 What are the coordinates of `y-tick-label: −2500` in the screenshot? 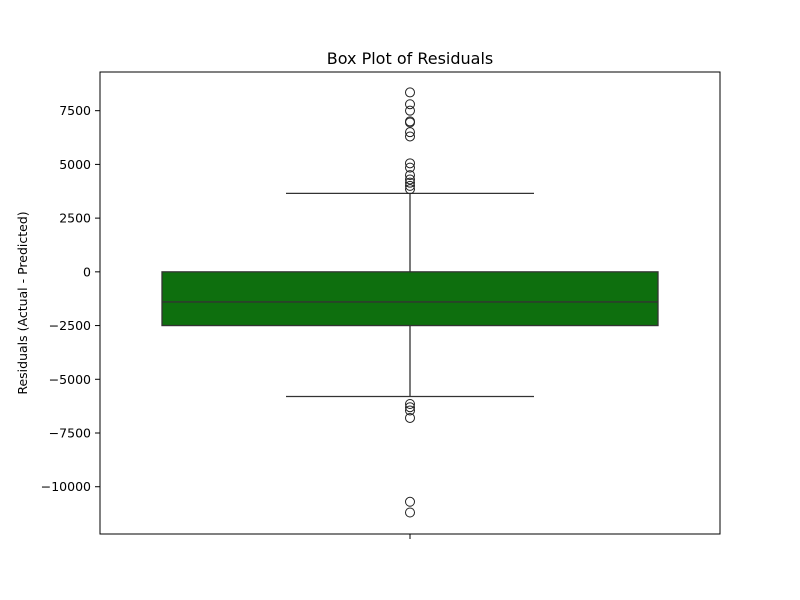 It's located at (70, 325).